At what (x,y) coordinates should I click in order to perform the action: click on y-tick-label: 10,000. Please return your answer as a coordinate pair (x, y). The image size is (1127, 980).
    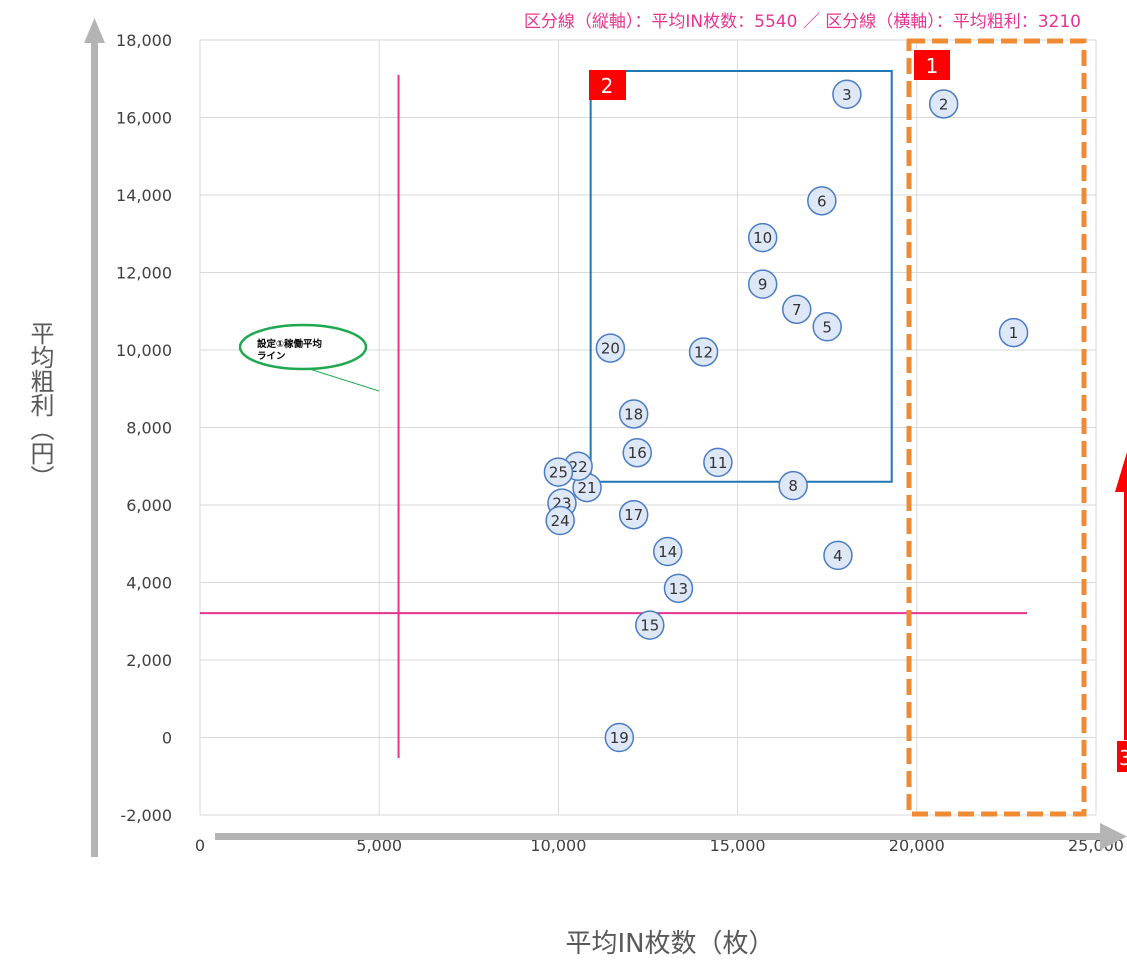
    Looking at the image, I should click on (144, 350).